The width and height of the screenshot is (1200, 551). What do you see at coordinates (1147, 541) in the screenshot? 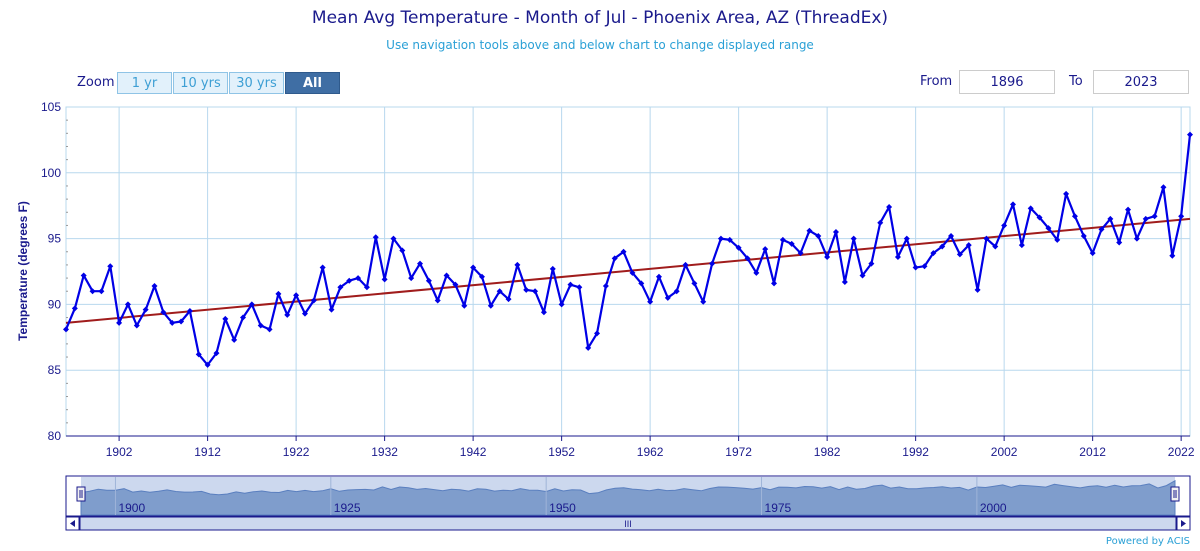
I see `powered-by-link: Powered by ACIS` at bounding box center [1147, 541].